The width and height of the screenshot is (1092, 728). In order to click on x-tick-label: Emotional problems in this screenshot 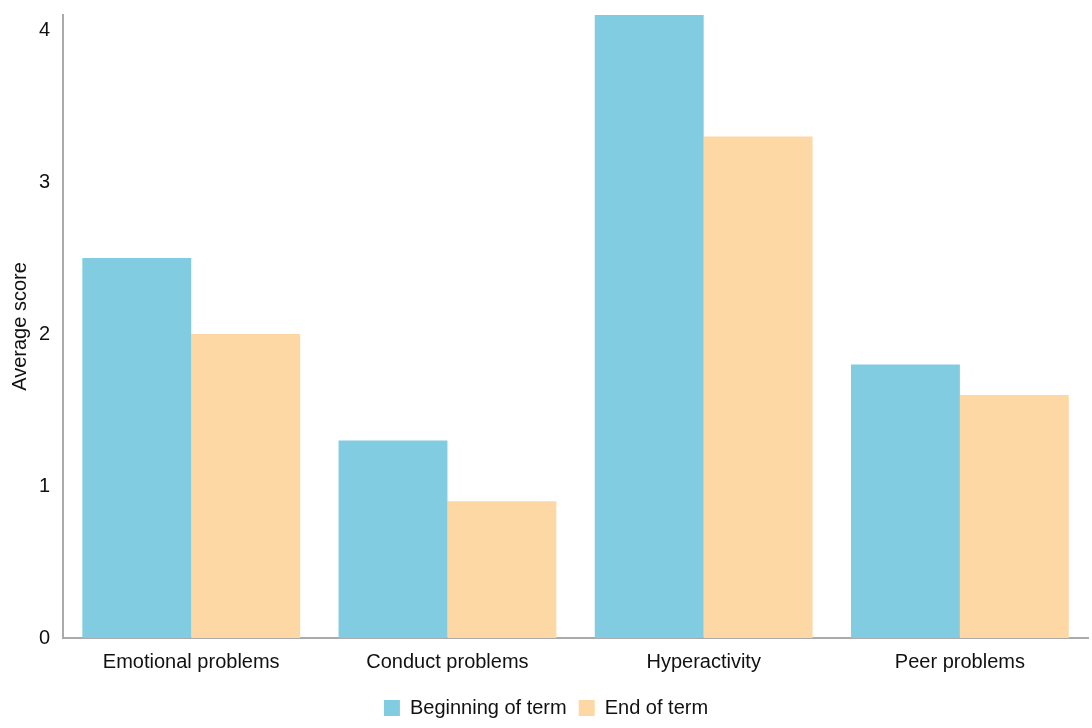, I will do `click(191, 660)`.